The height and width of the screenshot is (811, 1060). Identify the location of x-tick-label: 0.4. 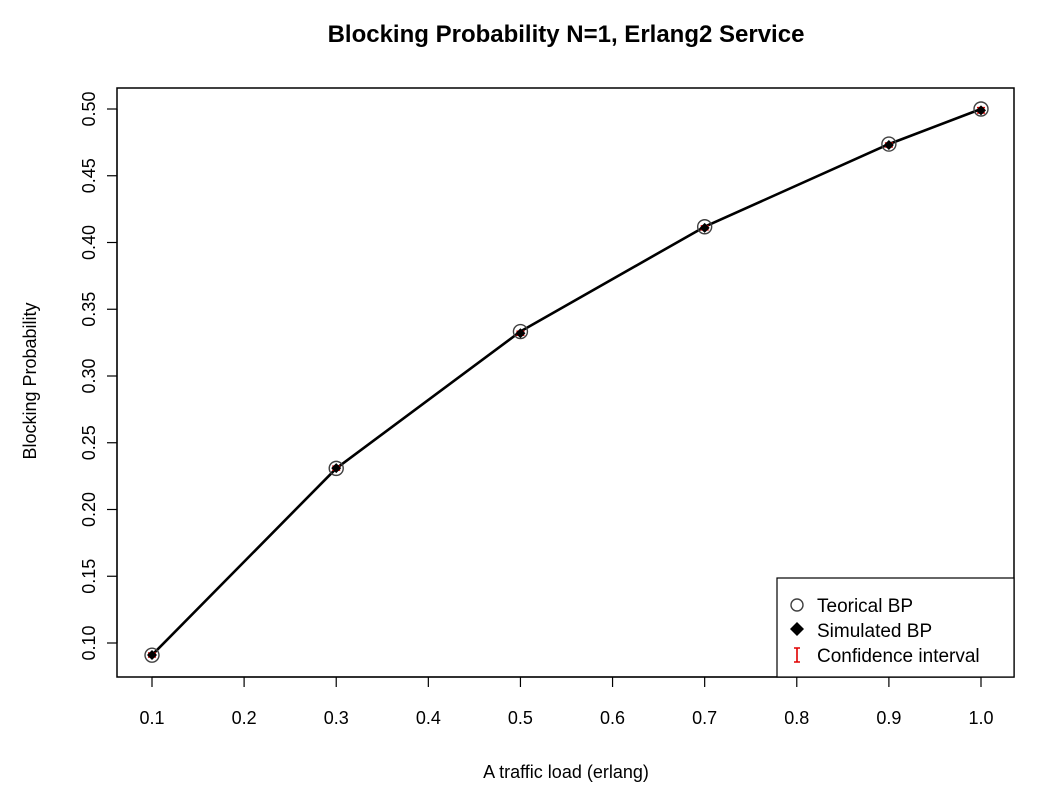
(428, 718).